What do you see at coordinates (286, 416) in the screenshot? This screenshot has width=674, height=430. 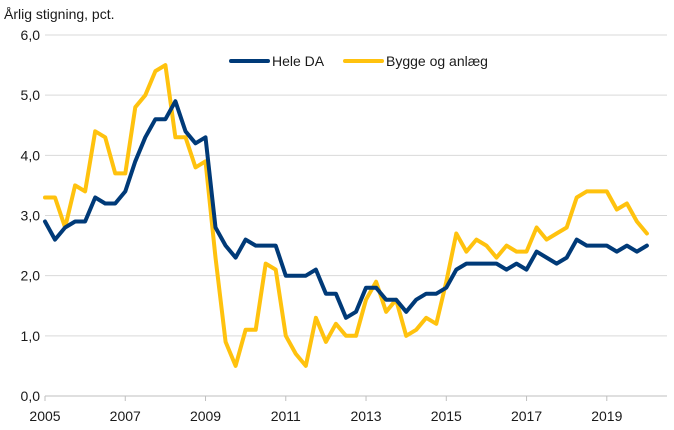 I see `x-tick-label: 2011` at bounding box center [286, 416].